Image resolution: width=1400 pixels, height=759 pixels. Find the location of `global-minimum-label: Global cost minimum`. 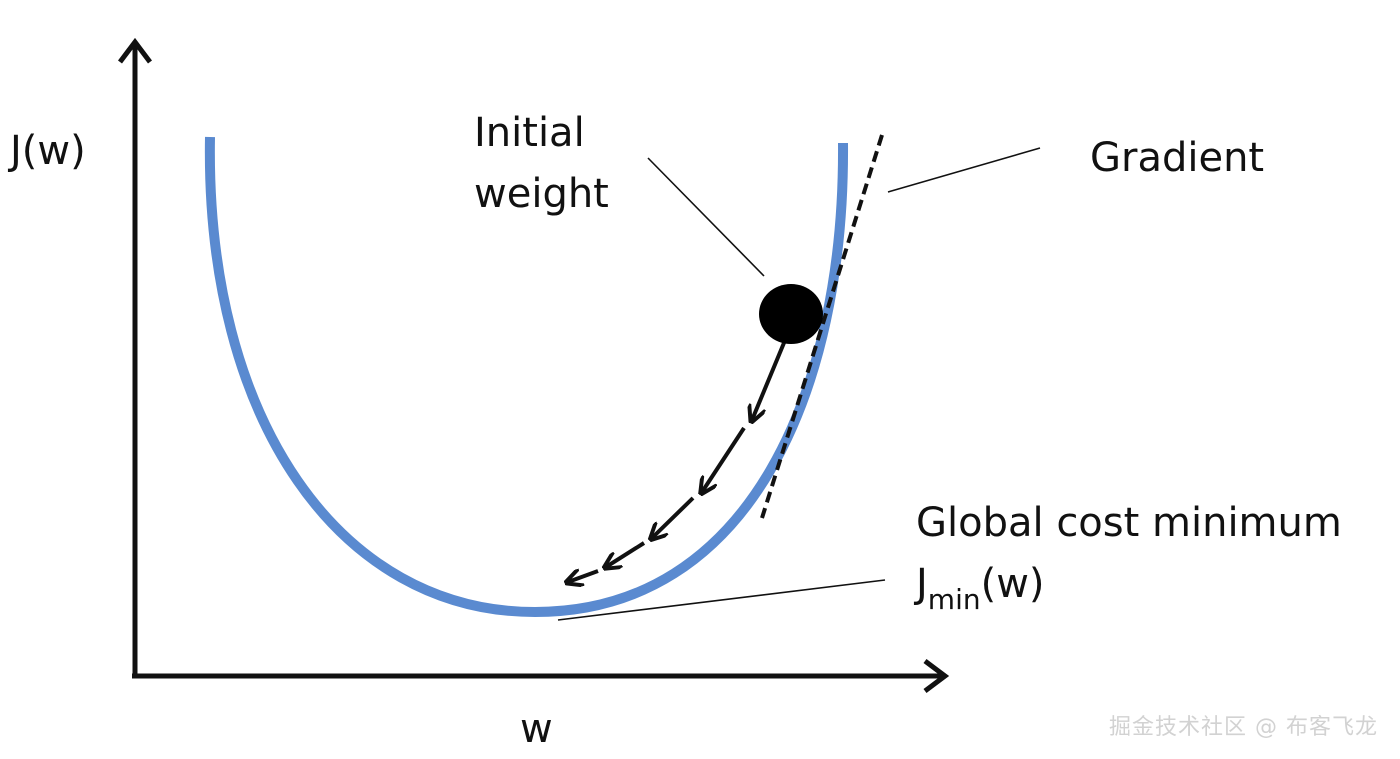

global-minimum-label: Global cost minimum is located at coordinates (1129, 523).